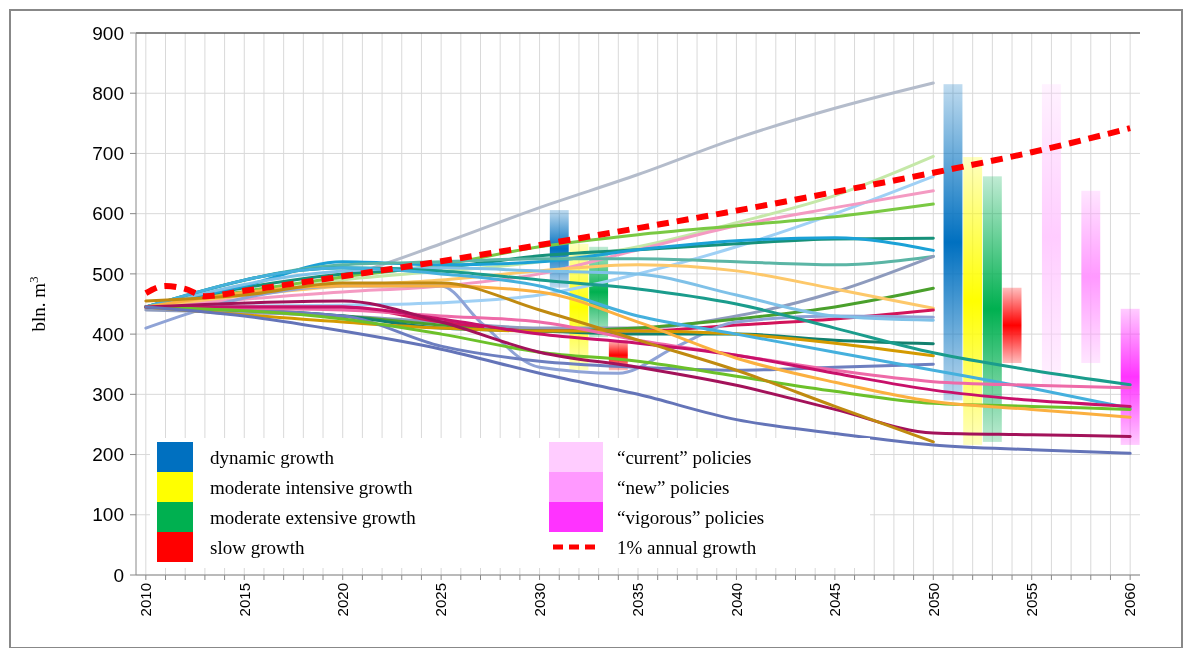 This screenshot has height=648, width=1192. I want to click on y-tick-label: 800, so click(108, 93).